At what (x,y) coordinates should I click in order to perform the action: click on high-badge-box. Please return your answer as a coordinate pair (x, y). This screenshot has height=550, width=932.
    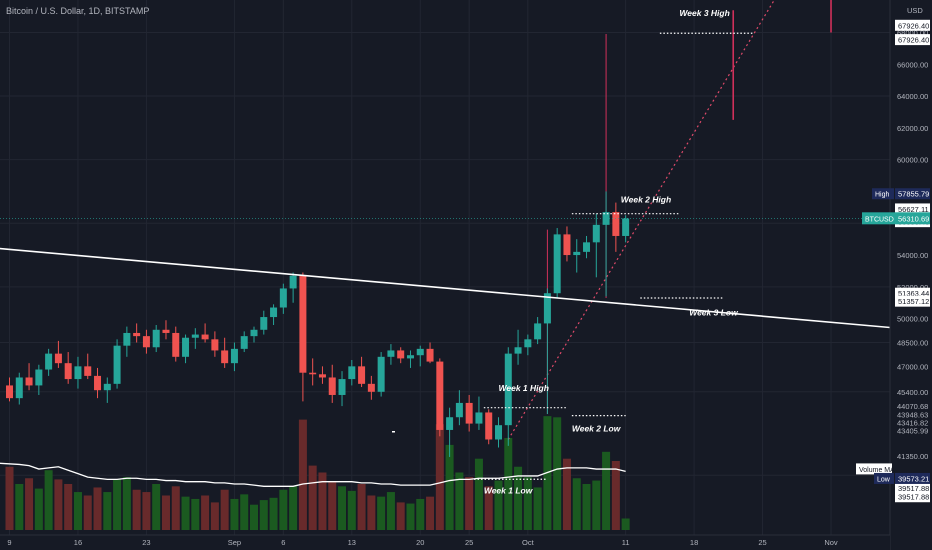
    Looking at the image, I should click on (912, 194).